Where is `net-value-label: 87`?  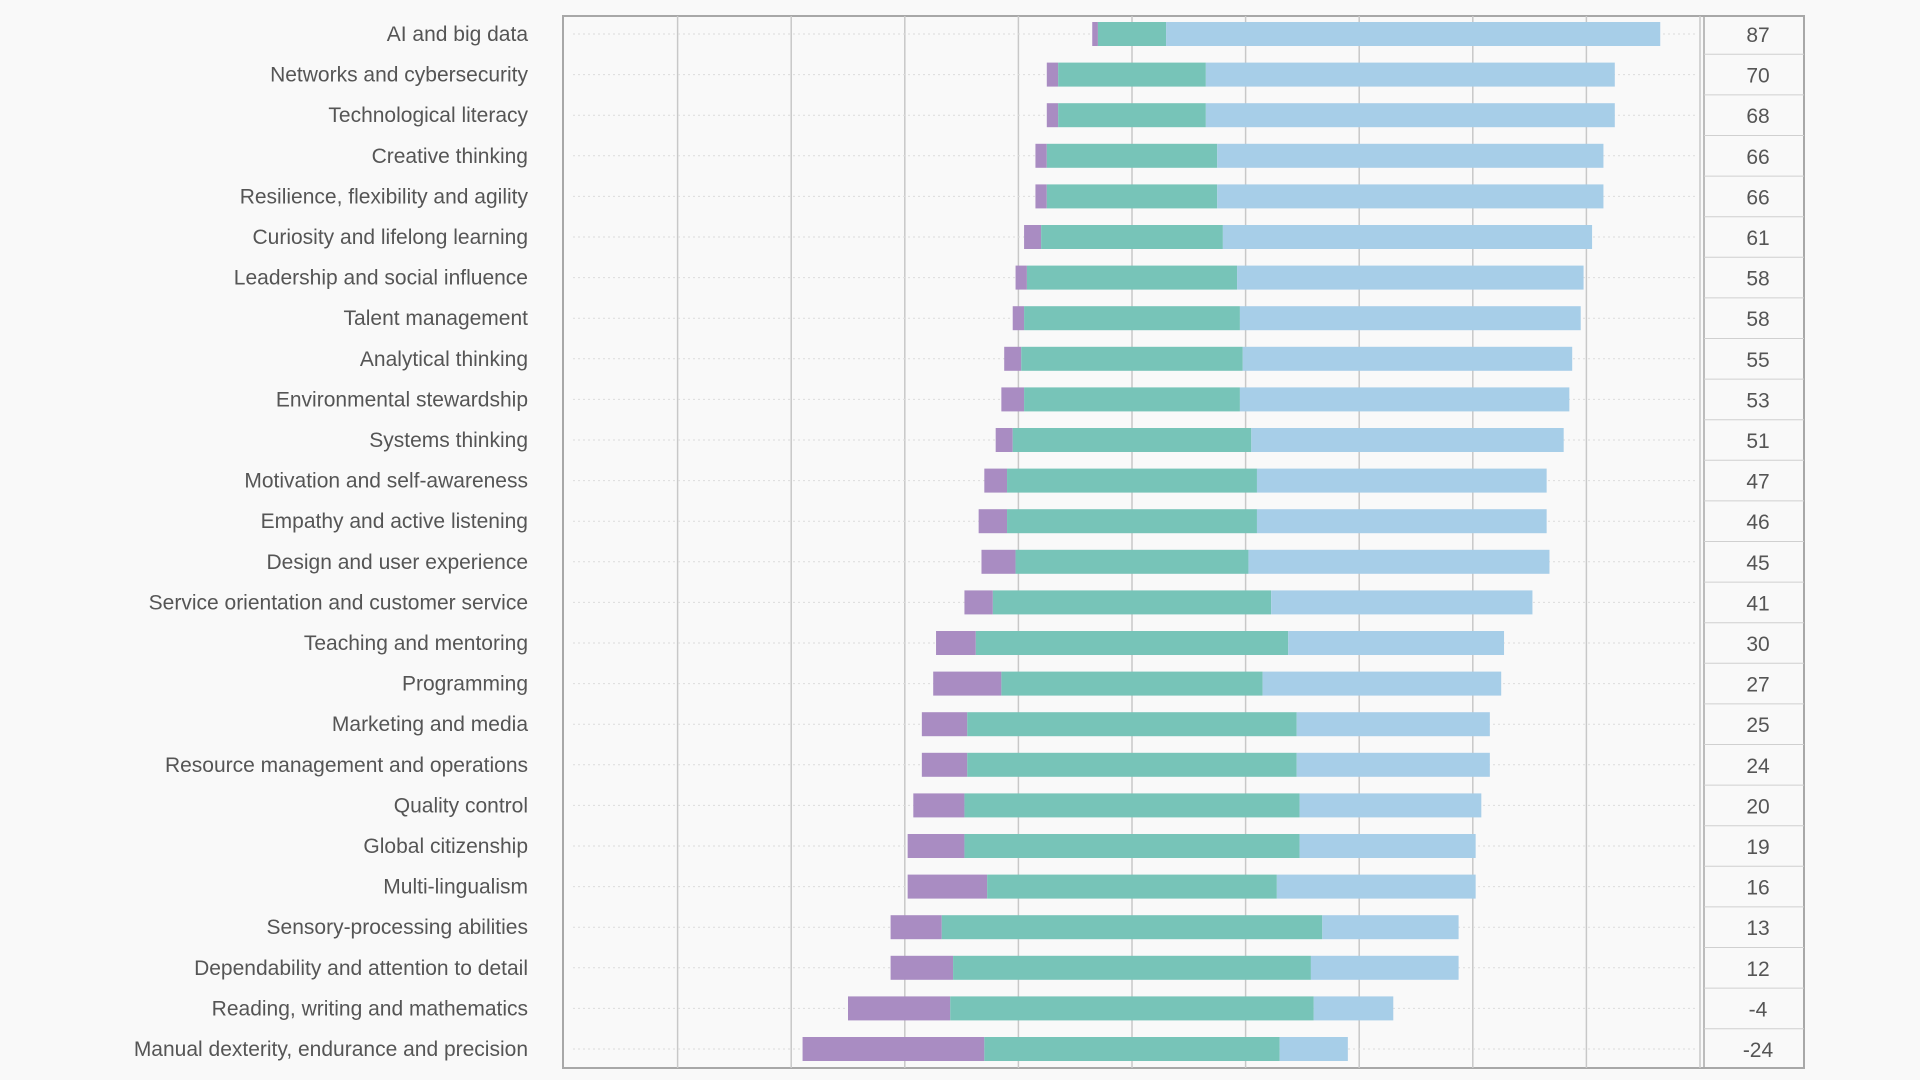
net-value-label: 87 is located at coordinates (1757, 35).